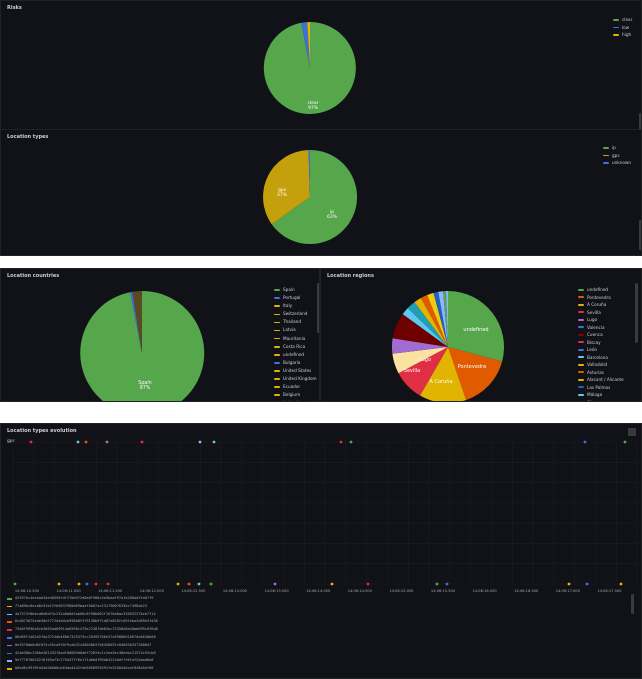 The image size is (642, 679). Describe the element at coordinates (295, 395) in the screenshot. I see `legend-item: Belgium` at that location.